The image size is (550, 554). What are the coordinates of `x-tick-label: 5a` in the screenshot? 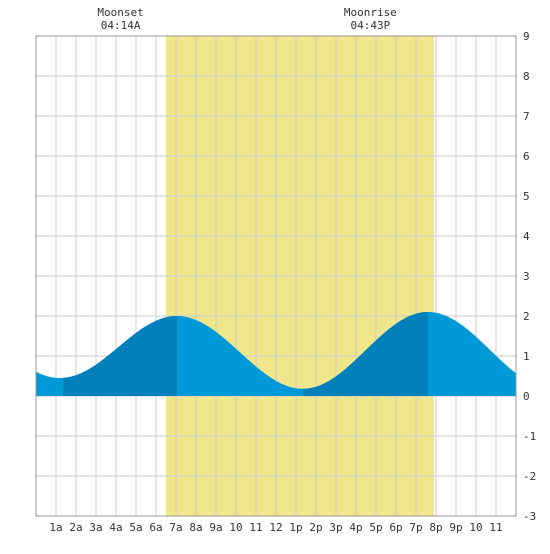 It's located at (135, 527).